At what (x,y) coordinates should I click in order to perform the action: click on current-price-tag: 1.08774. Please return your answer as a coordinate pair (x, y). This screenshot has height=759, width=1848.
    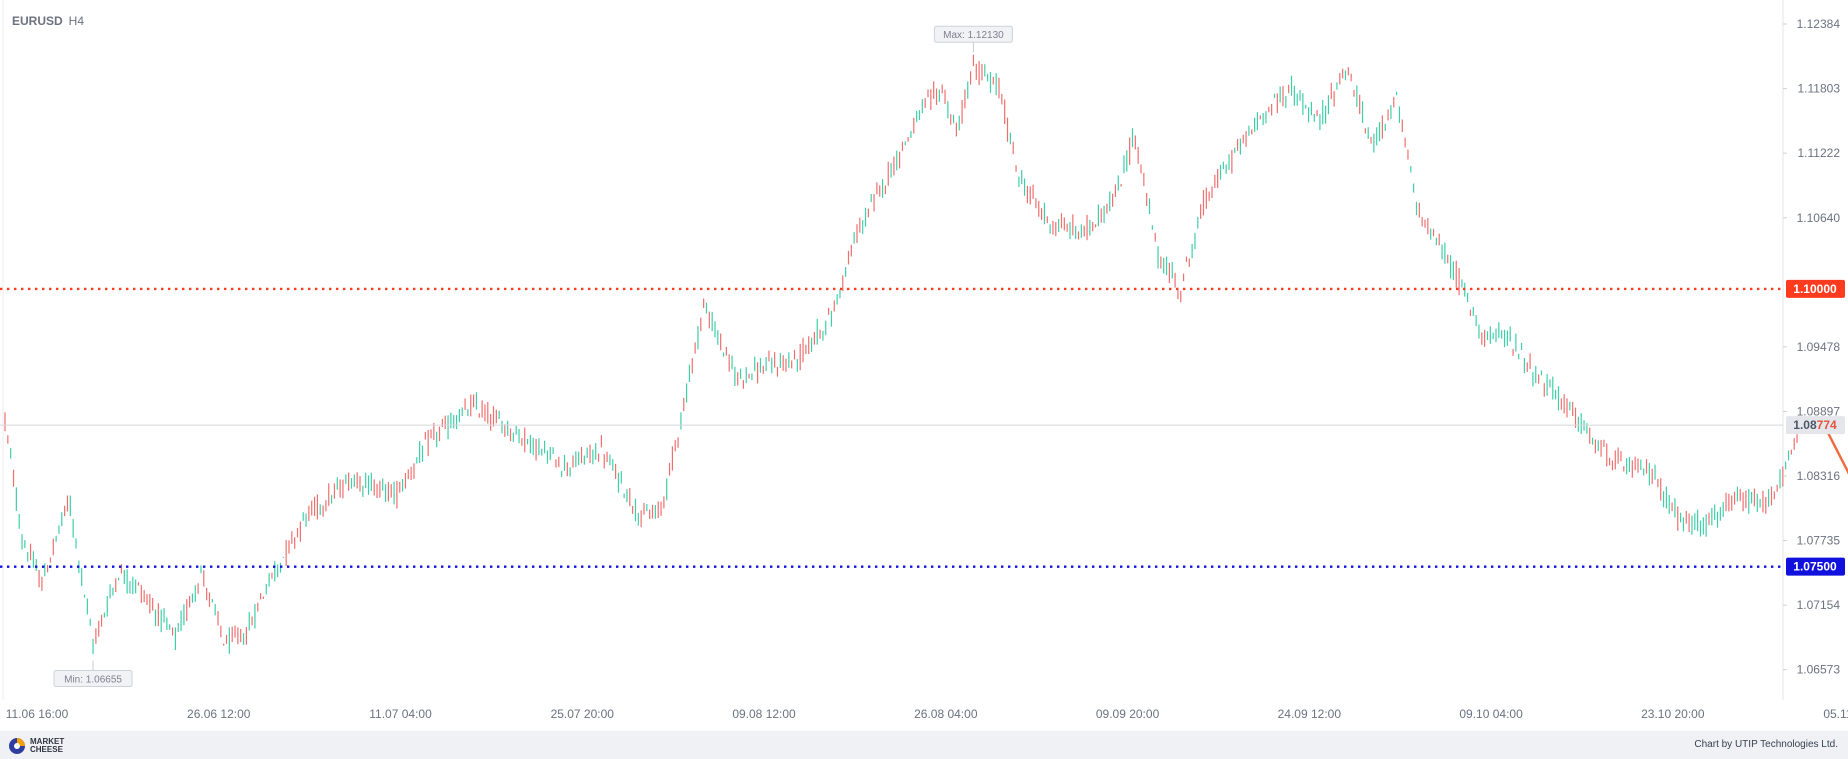
    Looking at the image, I should click on (1815, 425).